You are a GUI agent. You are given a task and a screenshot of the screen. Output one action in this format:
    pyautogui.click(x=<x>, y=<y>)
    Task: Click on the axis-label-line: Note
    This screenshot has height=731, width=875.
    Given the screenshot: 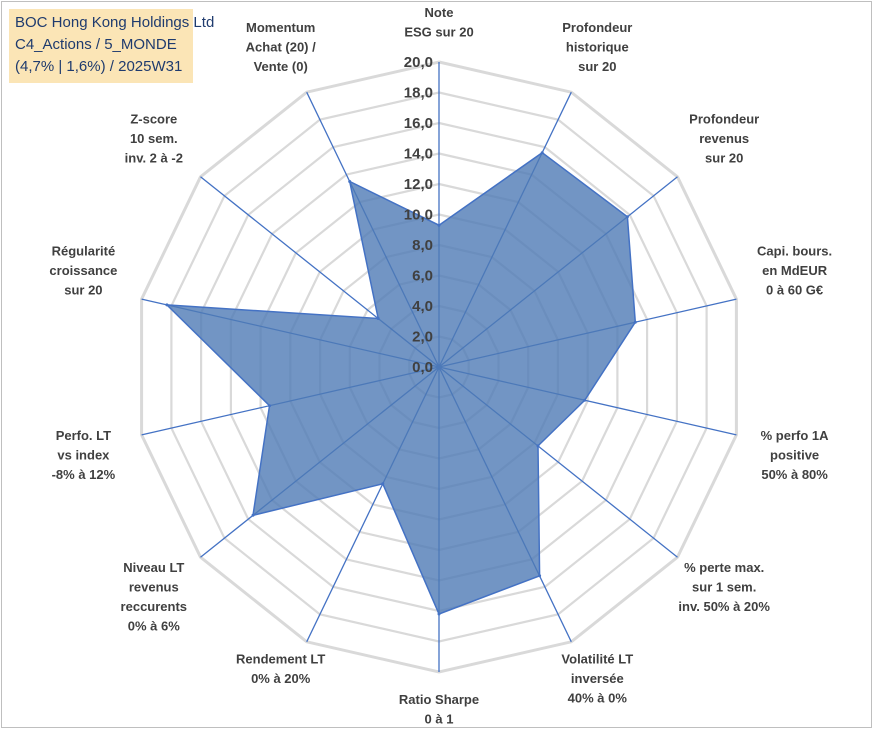 What is the action you would take?
    pyautogui.click(x=439, y=12)
    